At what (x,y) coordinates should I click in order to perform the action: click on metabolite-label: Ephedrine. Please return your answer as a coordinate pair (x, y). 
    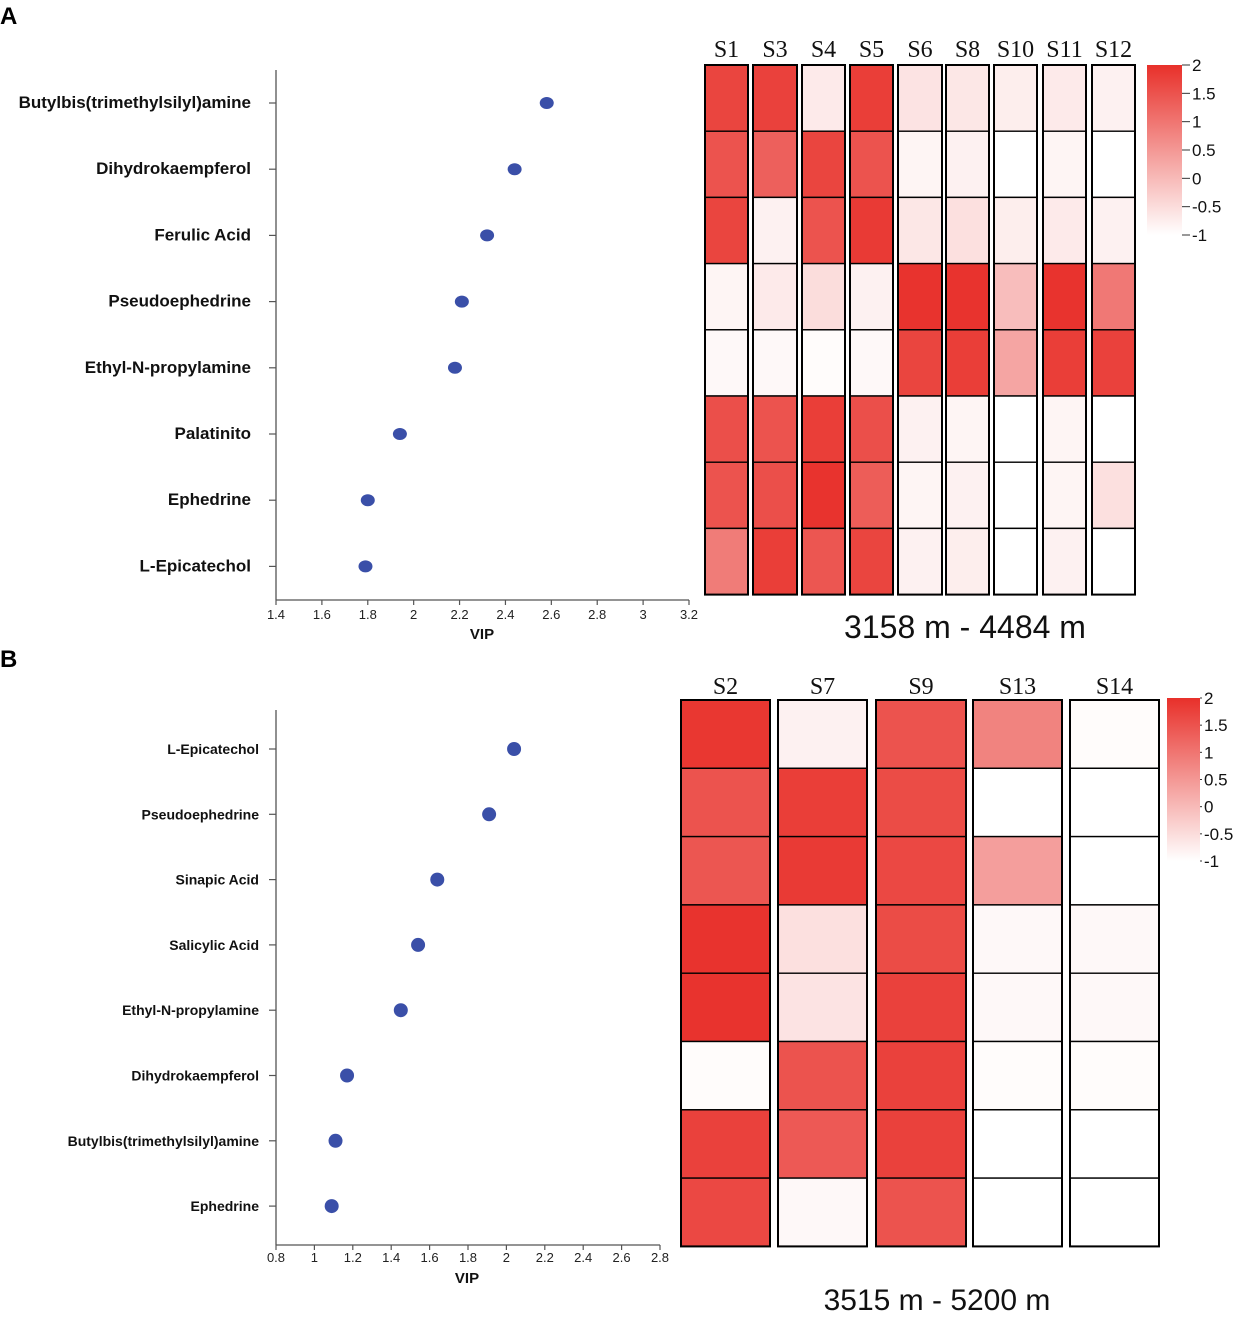
    Looking at the image, I should click on (225, 1206).